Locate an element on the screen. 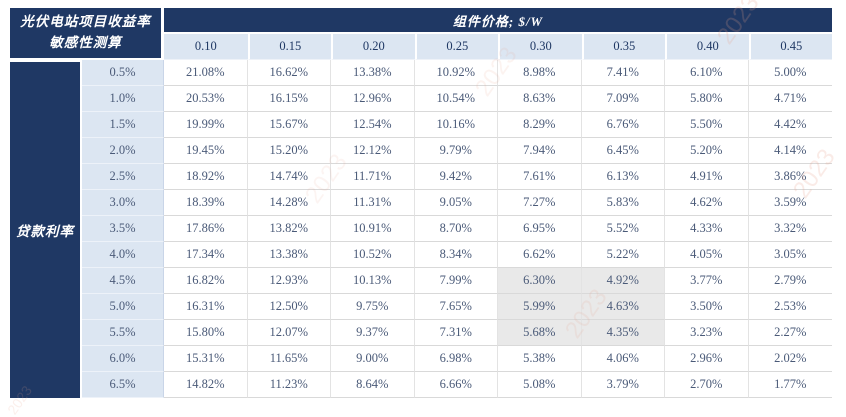  row-header: 3.5% is located at coordinates (123, 229).